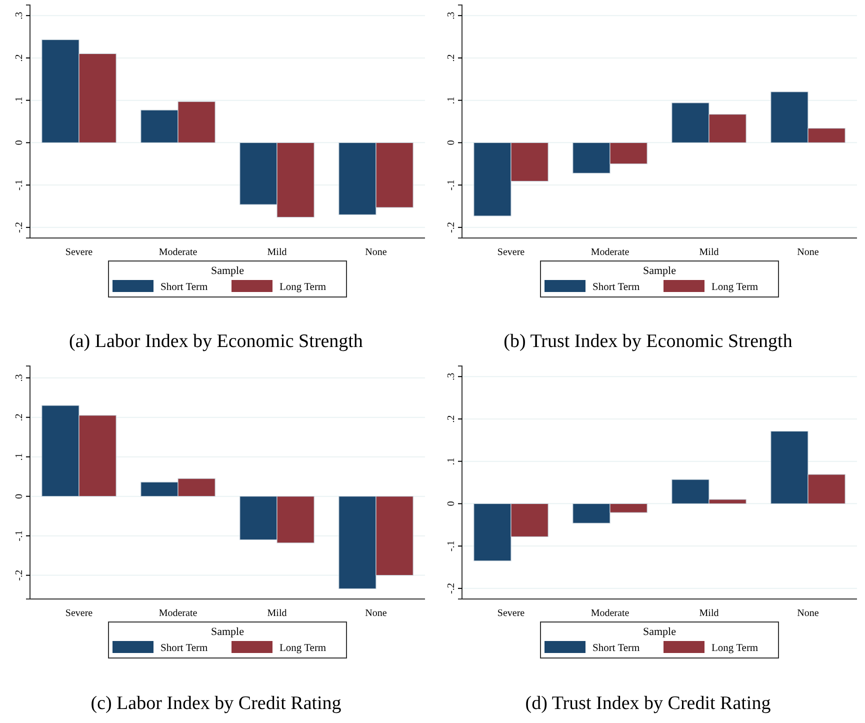 This screenshot has width=865, height=723. What do you see at coordinates (648, 341) in the screenshot?
I see `text: (b) Trust Index by Economic Strength` at bounding box center [648, 341].